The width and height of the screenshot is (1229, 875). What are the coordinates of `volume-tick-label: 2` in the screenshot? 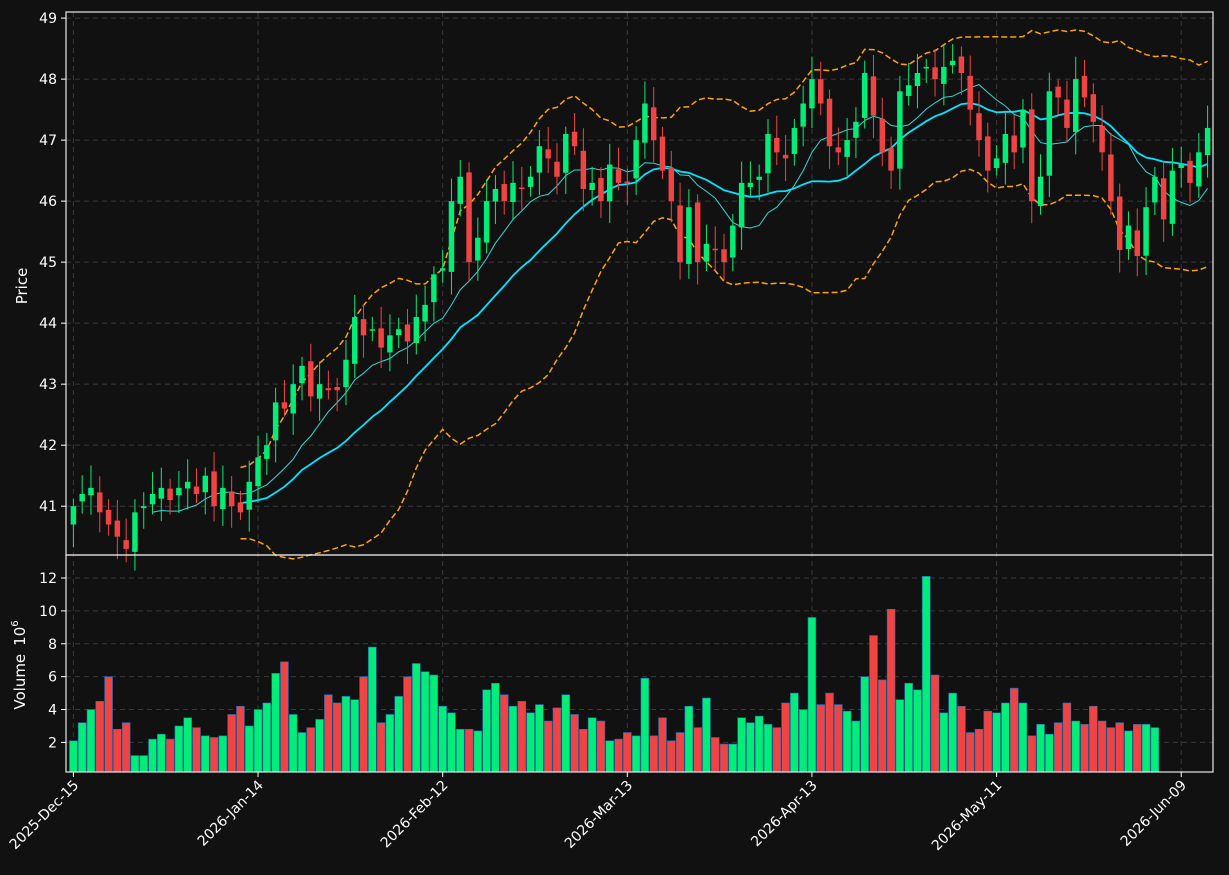 It's located at (52, 743).